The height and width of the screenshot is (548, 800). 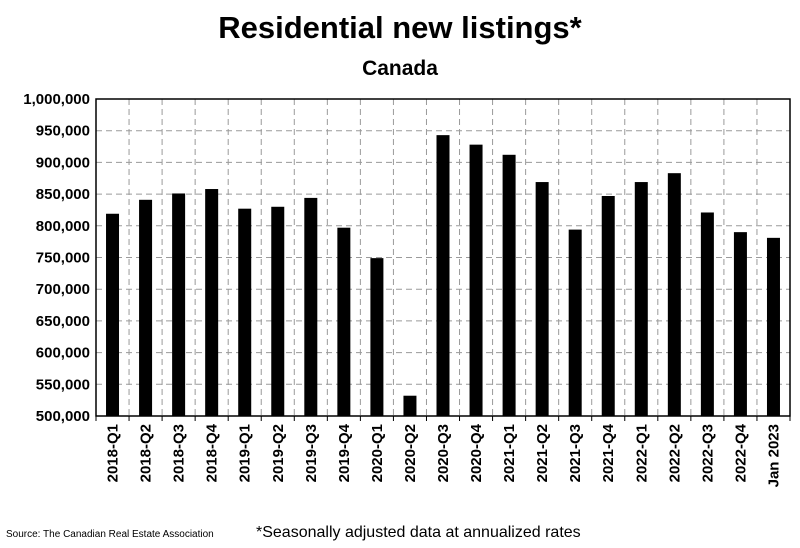 What do you see at coordinates (63, 226) in the screenshot?
I see `y-tick-label: 800,000` at bounding box center [63, 226].